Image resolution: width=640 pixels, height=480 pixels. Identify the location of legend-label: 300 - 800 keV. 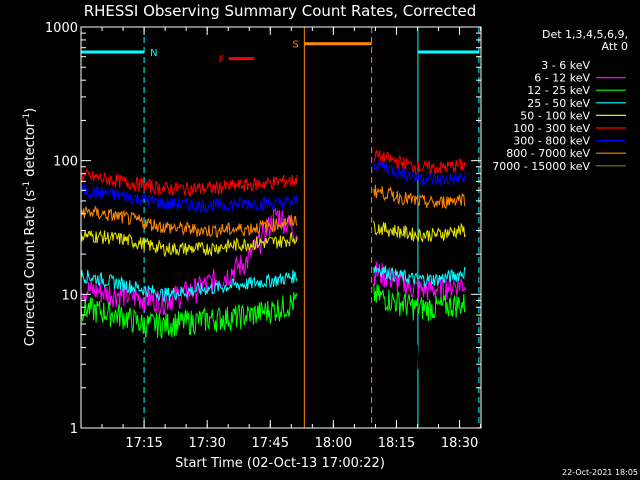
(551, 141).